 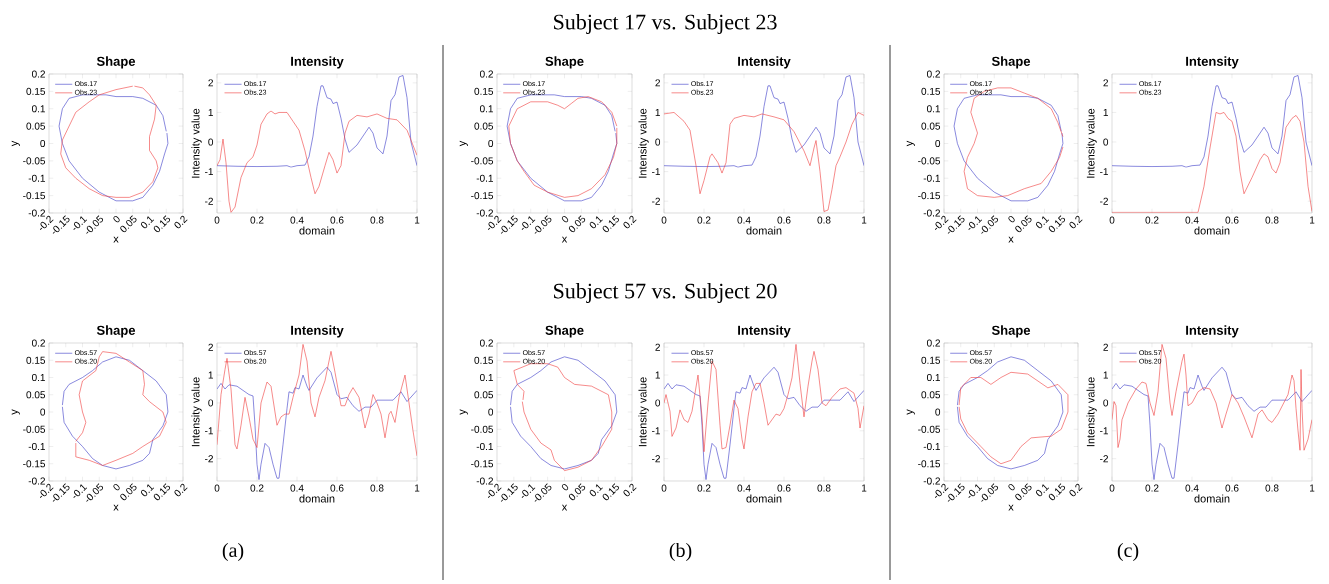 What do you see at coordinates (929, 429) in the screenshot?
I see `y-tick-label: -0.05` at bounding box center [929, 429].